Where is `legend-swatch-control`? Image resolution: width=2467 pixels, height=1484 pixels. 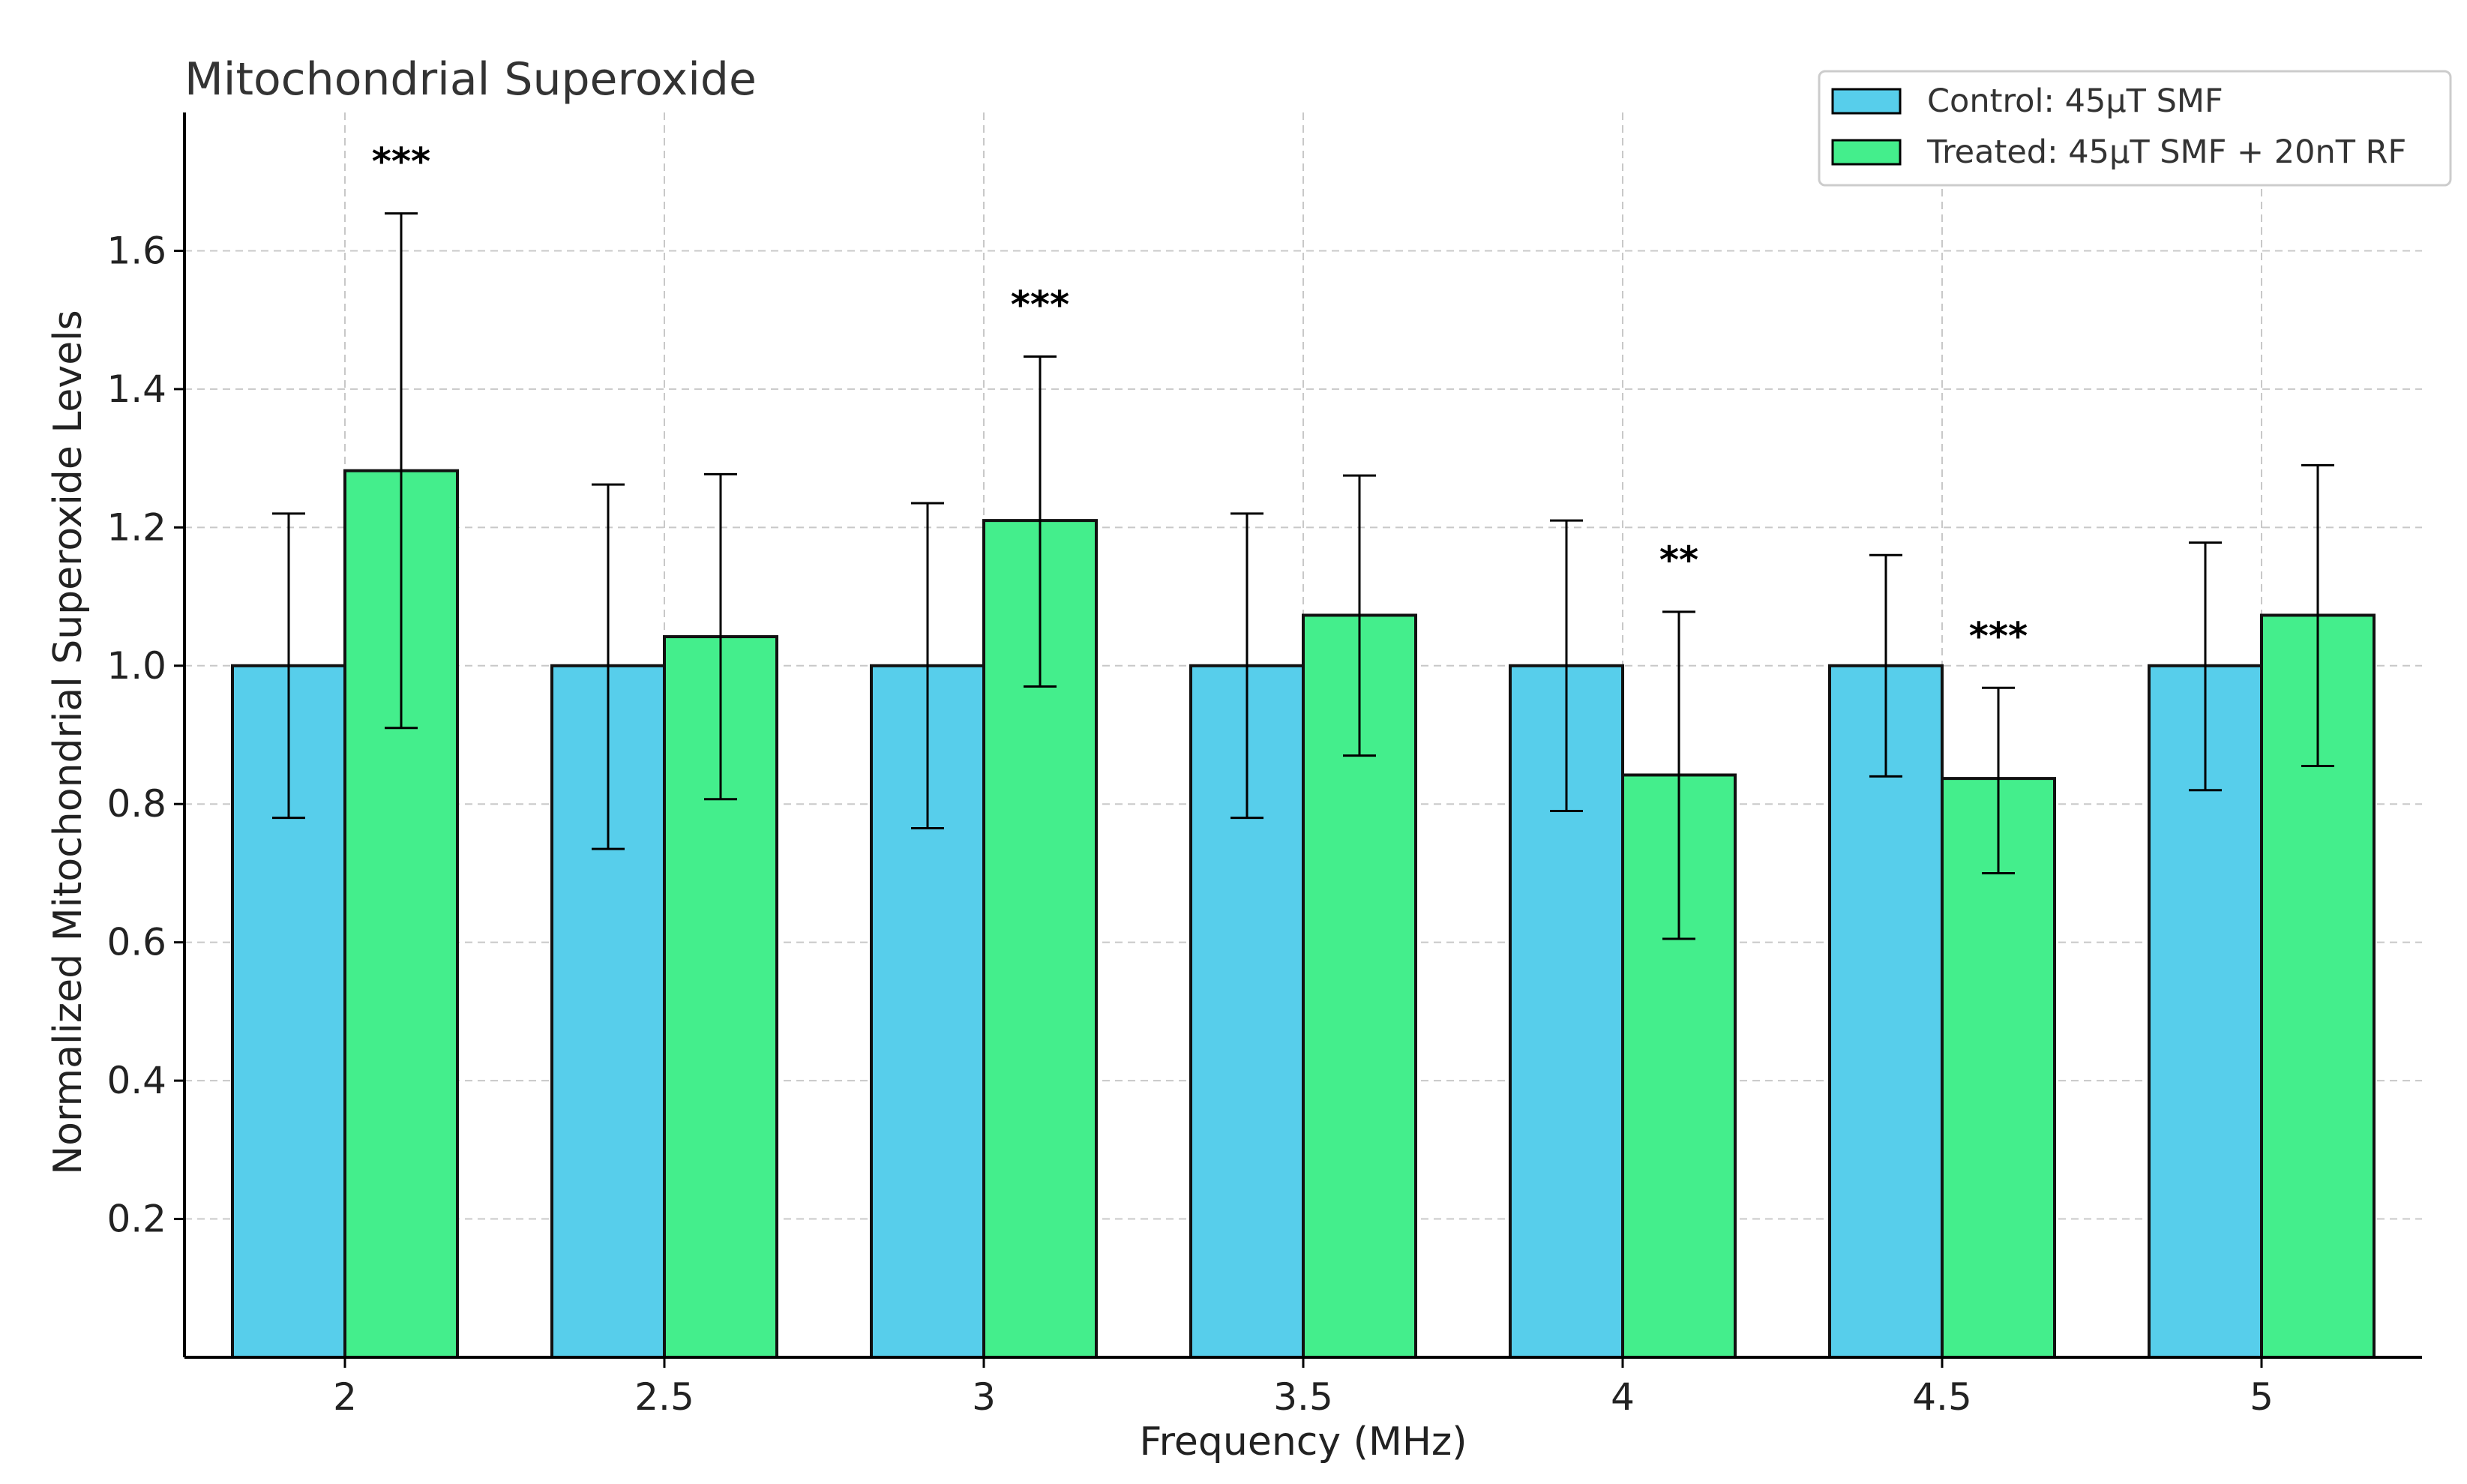
legend-swatch-control is located at coordinates (1866, 101).